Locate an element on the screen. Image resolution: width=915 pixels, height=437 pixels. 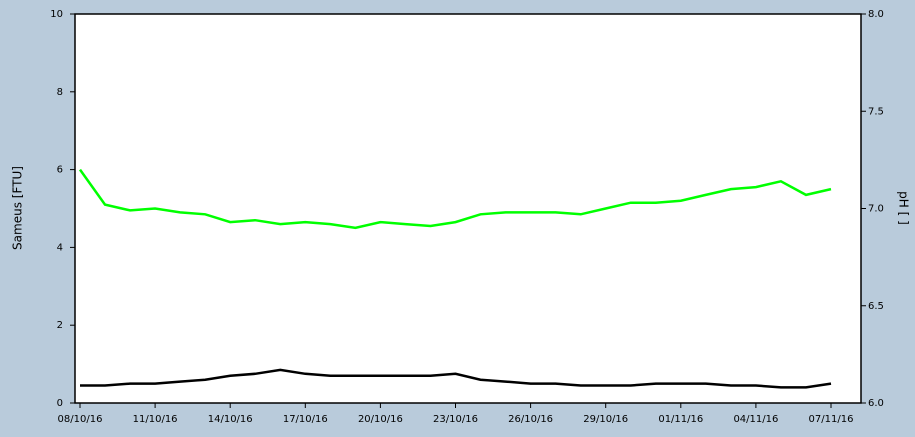
y2-tick-label: 7.0 is located at coordinates (876, 209).